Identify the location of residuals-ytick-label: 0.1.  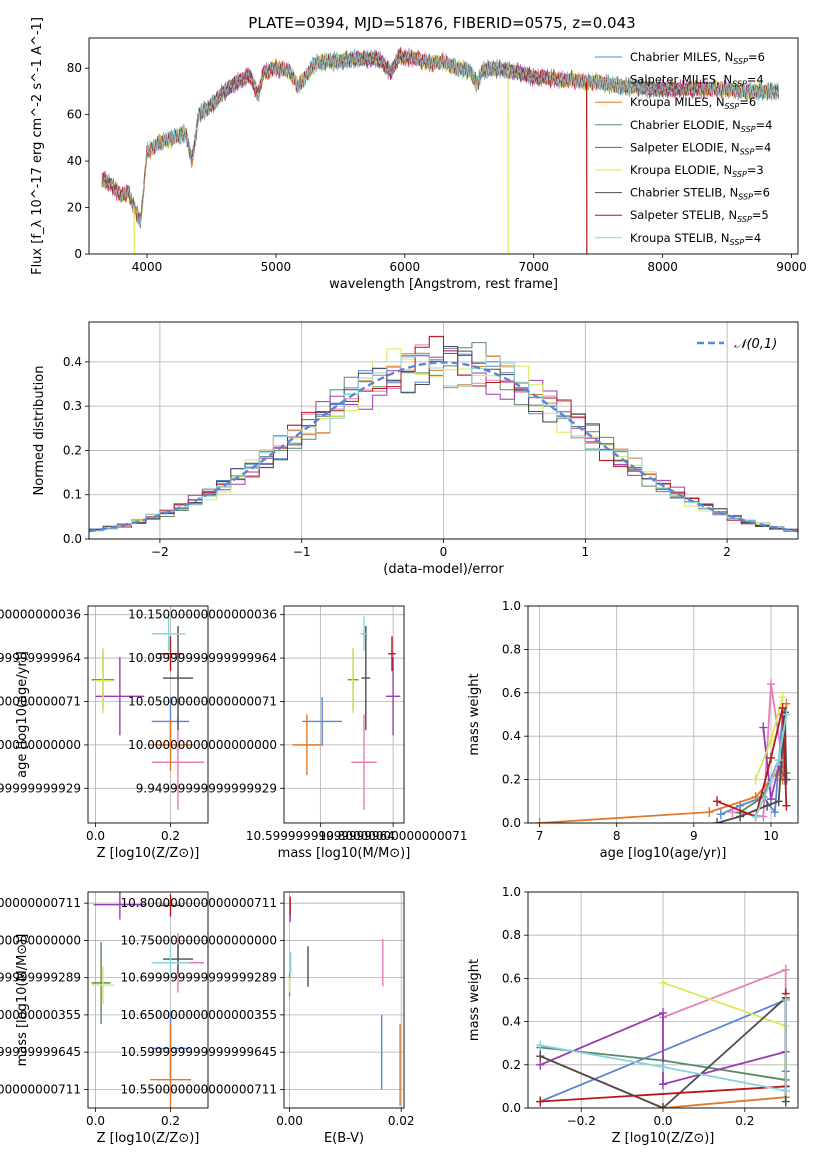
(72, 495).